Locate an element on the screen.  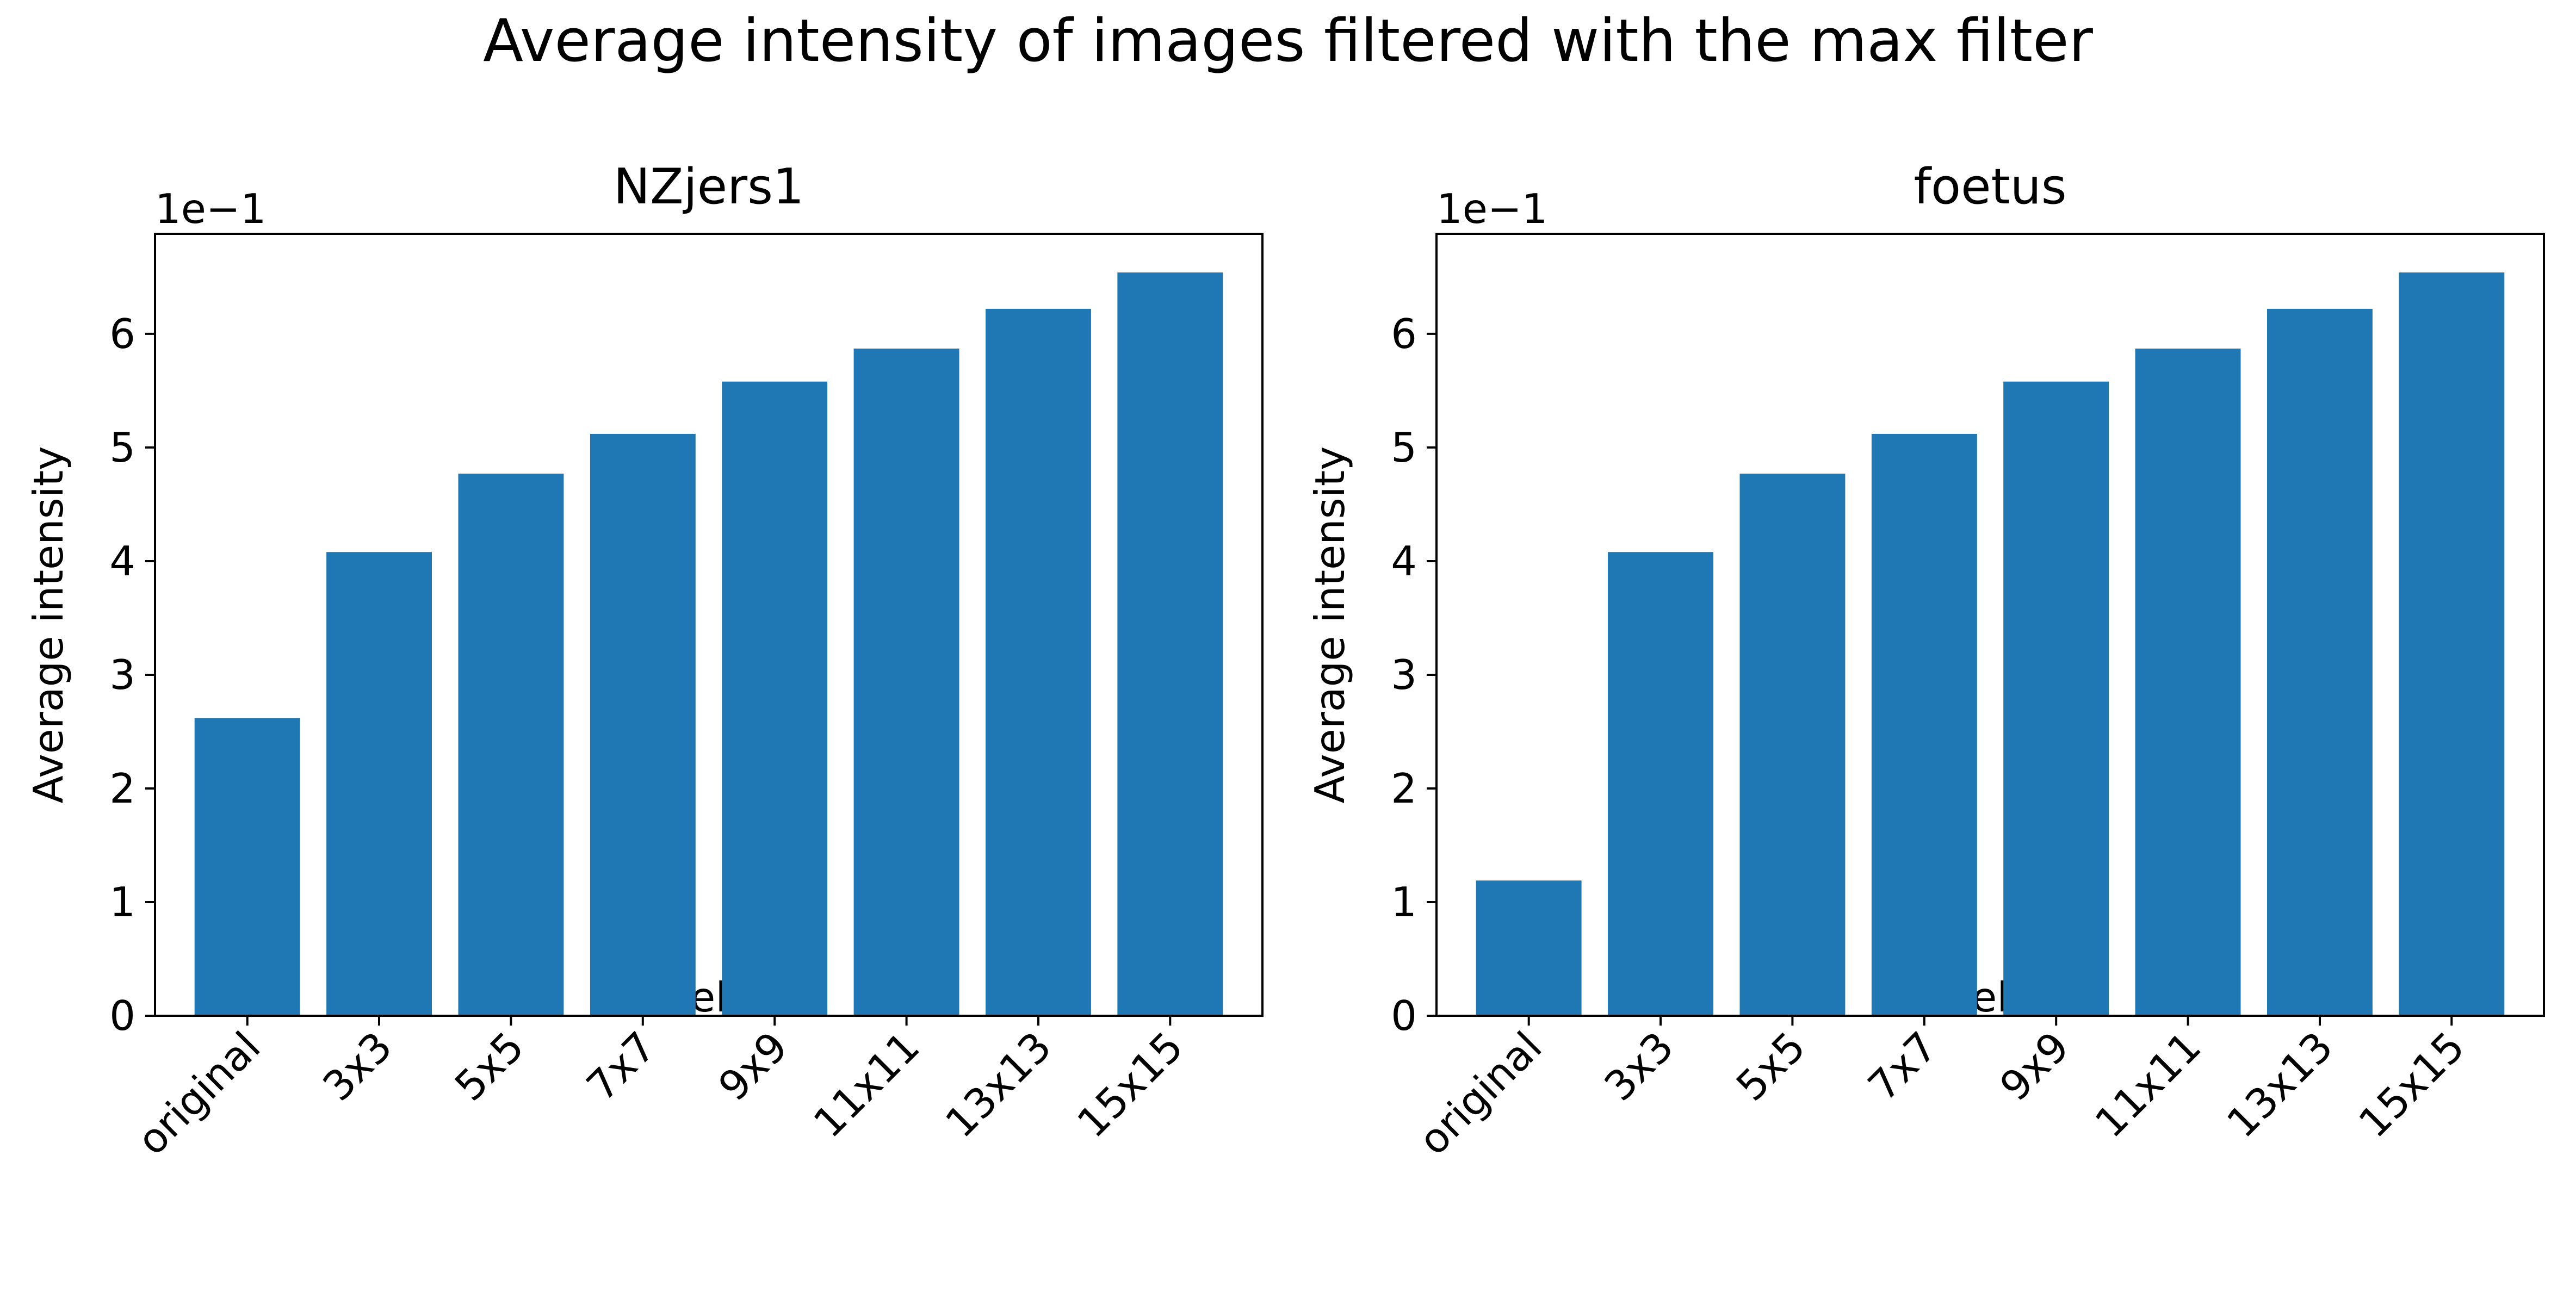
chart-title: foetus is located at coordinates (1990, 186).